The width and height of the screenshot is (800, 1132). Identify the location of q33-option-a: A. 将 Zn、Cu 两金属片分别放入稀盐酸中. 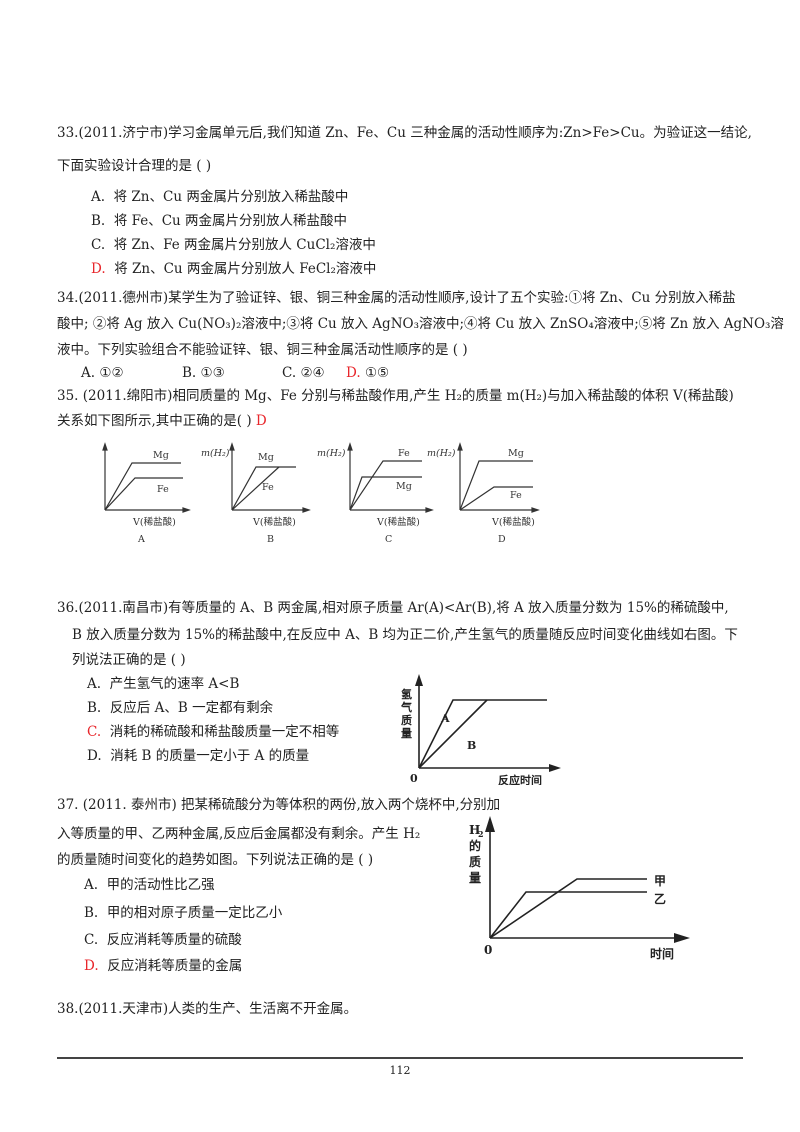
(219, 197).